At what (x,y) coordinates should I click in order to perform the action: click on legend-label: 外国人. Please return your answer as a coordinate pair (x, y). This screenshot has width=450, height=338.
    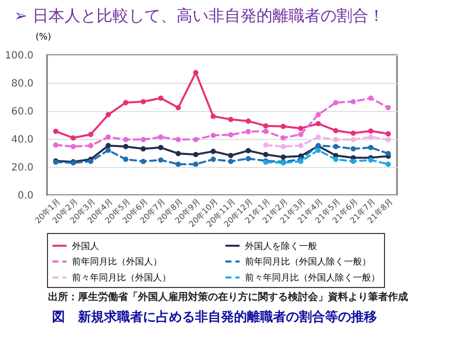
    Looking at the image, I should click on (85, 246).